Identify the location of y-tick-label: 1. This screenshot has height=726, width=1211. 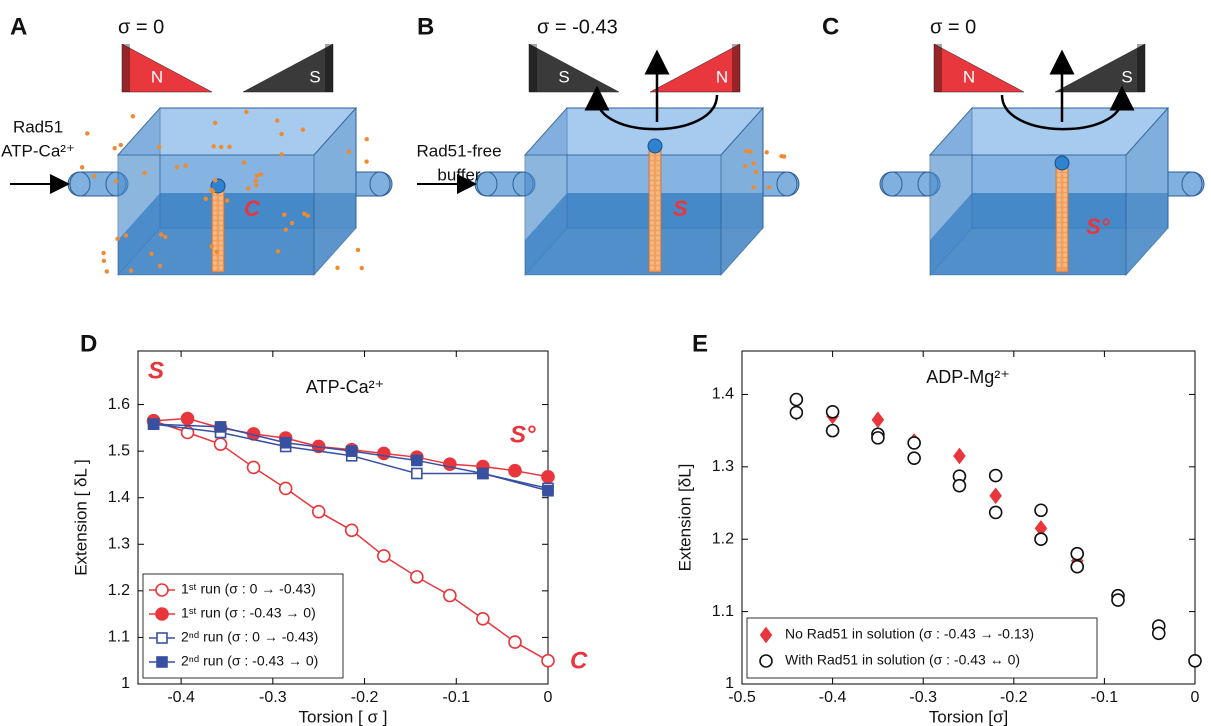
(125, 683).